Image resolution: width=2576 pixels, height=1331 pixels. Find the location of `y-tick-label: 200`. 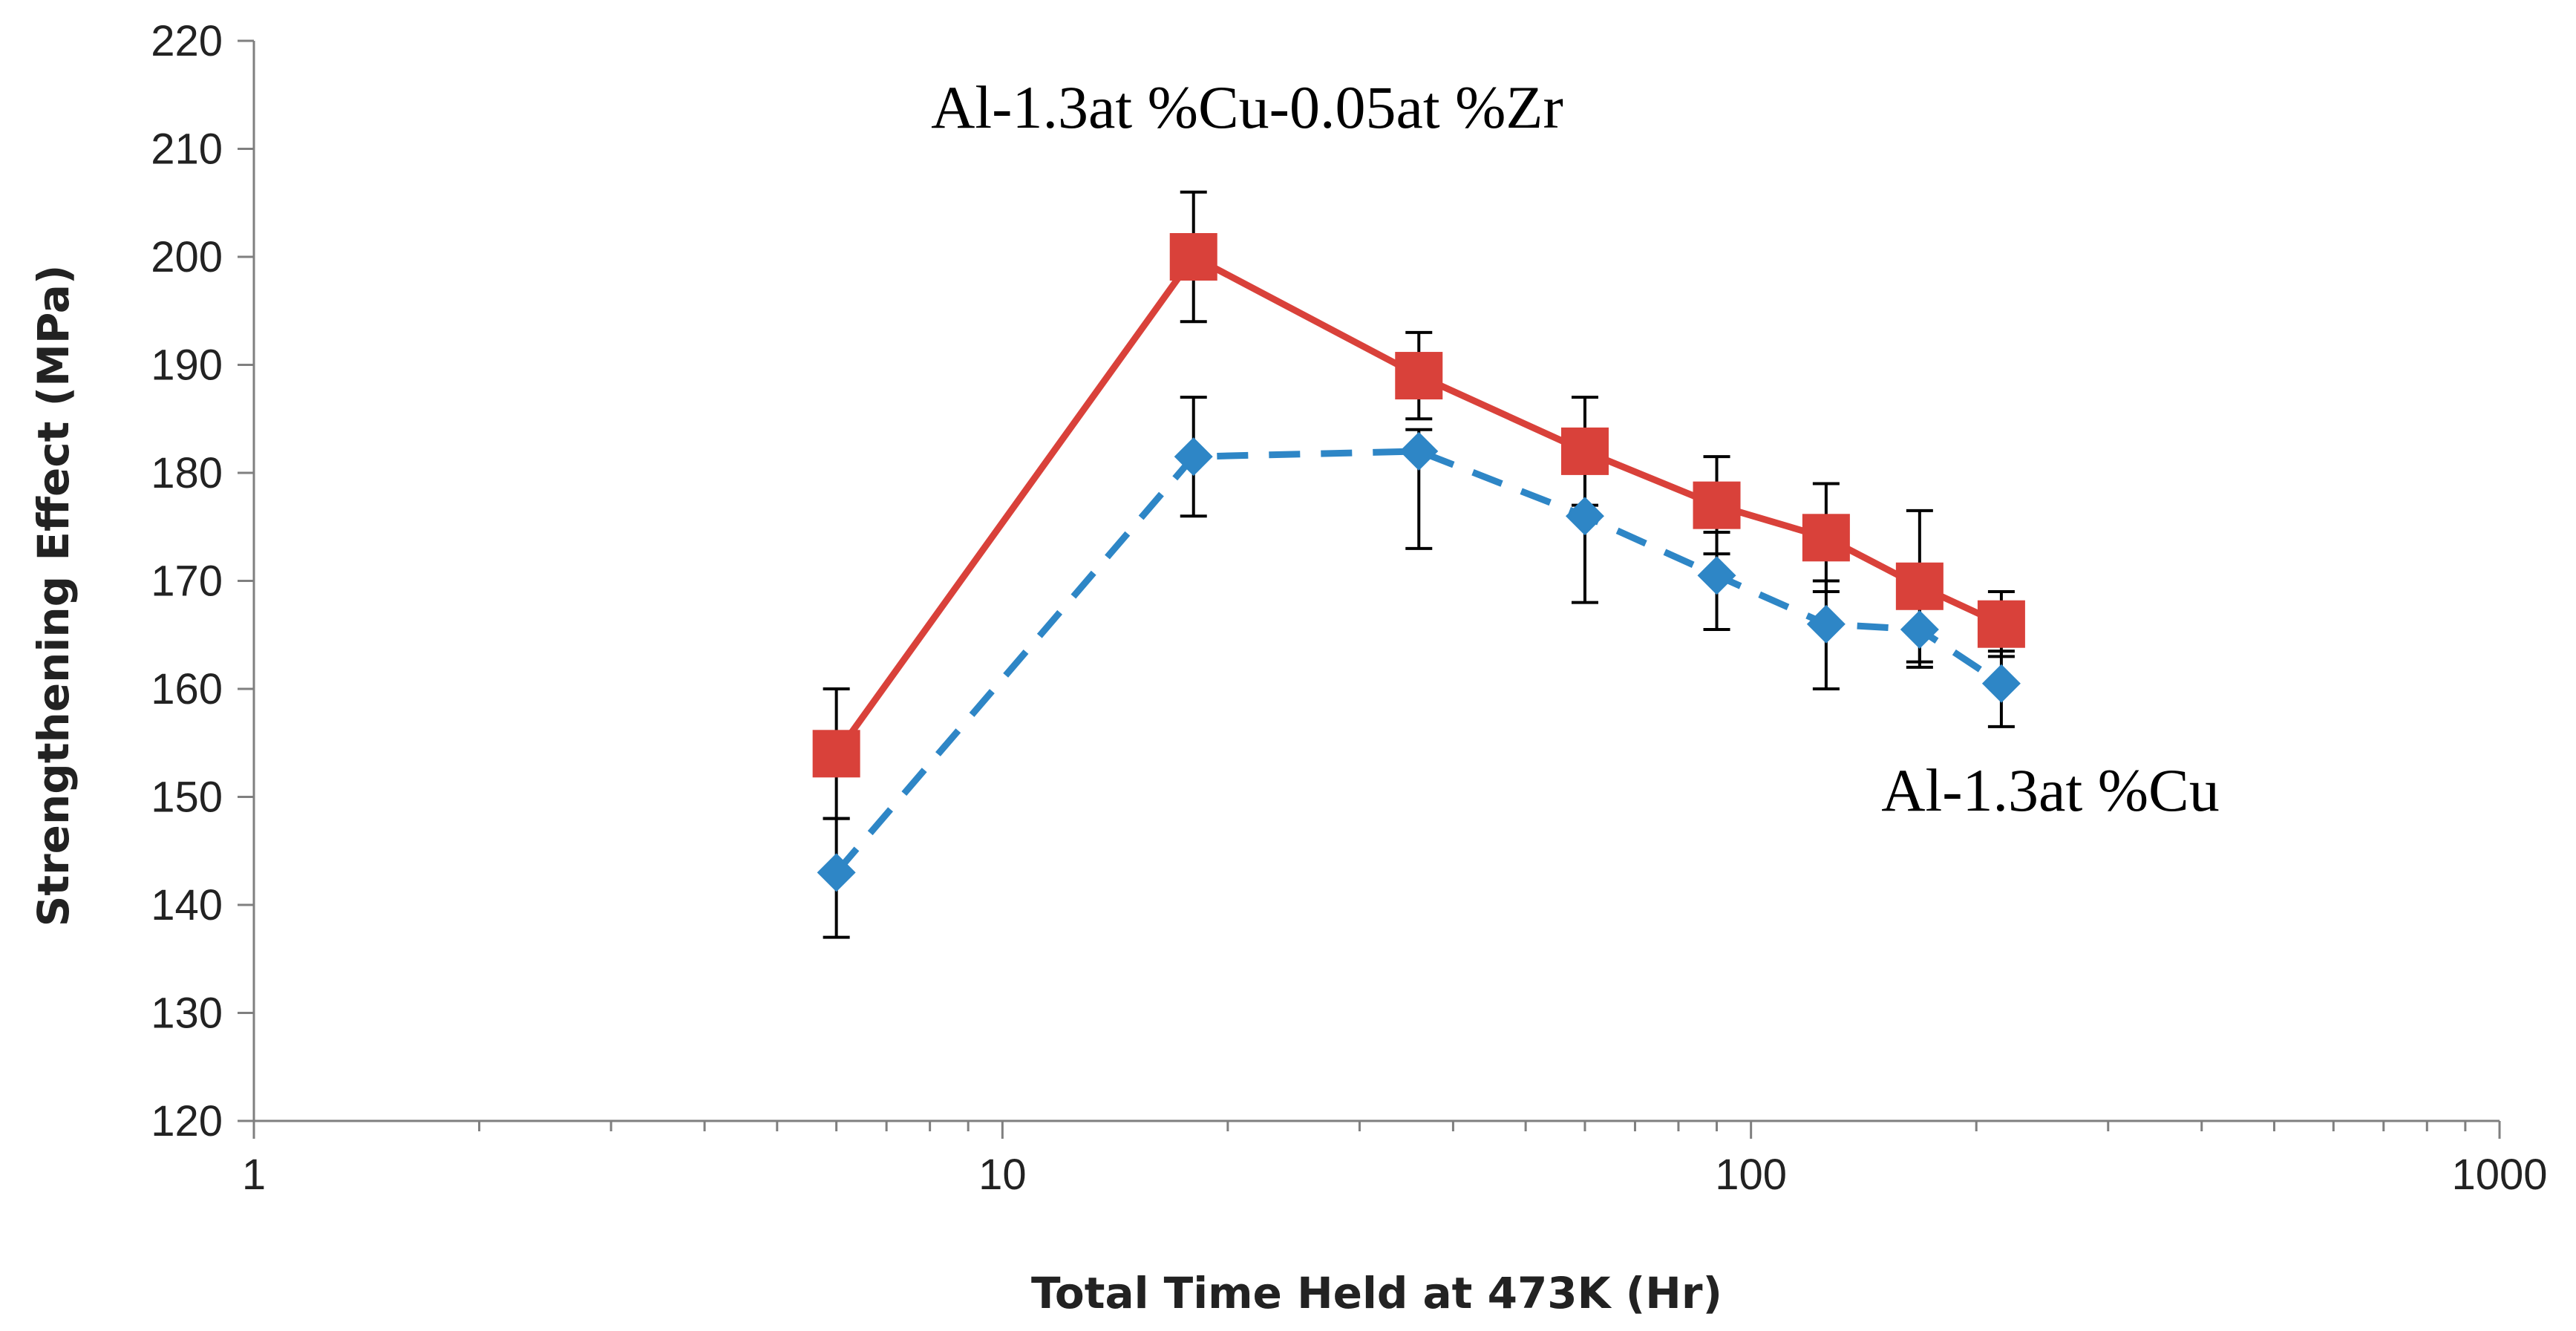

y-tick-label: 200 is located at coordinates (187, 257).